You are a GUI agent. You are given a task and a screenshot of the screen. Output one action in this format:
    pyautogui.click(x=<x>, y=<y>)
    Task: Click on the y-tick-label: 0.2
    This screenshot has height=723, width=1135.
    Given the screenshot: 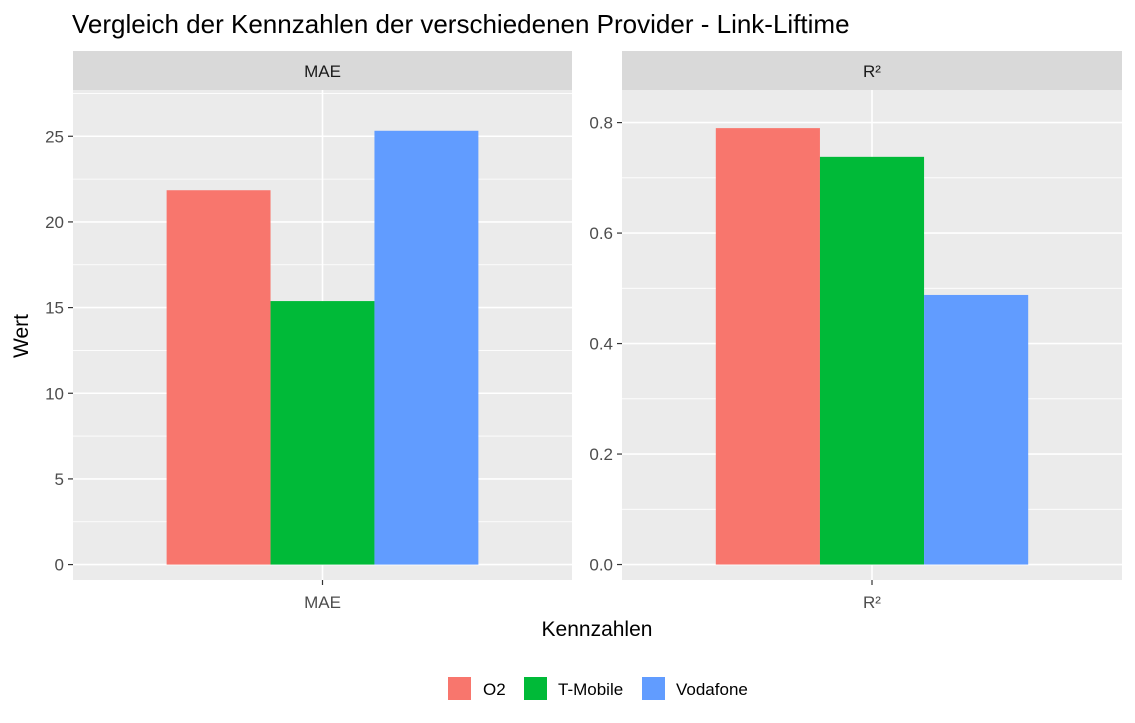 What is the action you would take?
    pyautogui.click(x=601, y=454)
    